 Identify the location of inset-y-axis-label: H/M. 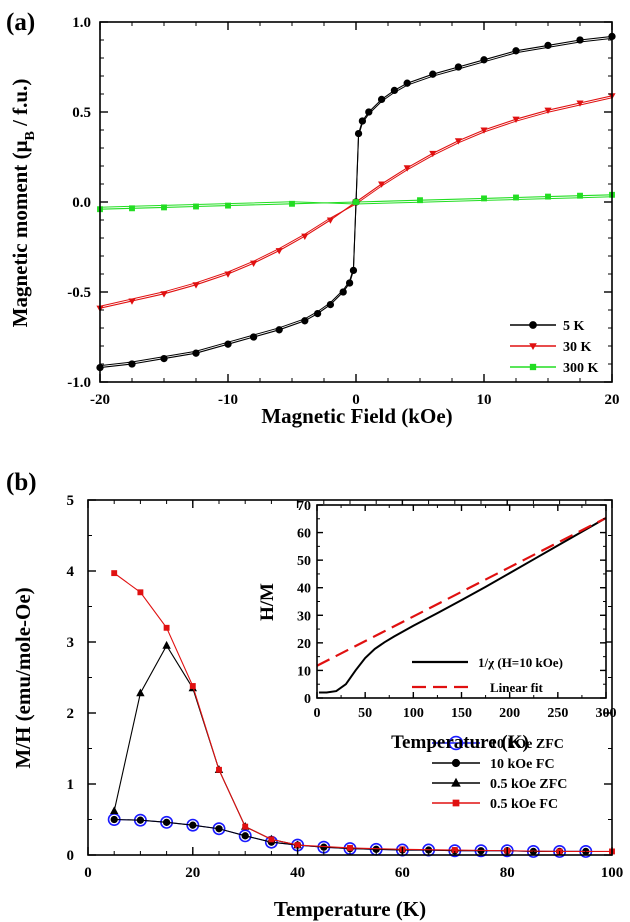
(267, 602).